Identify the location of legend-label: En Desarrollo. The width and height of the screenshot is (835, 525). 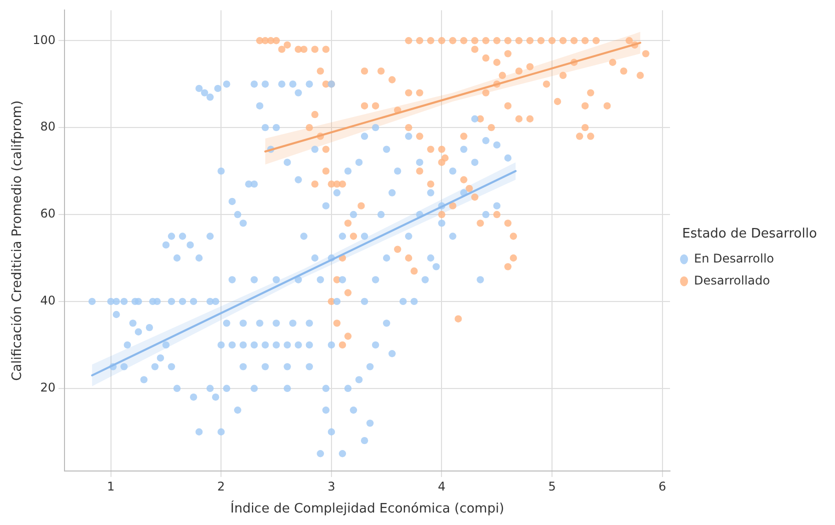
(734, 258).